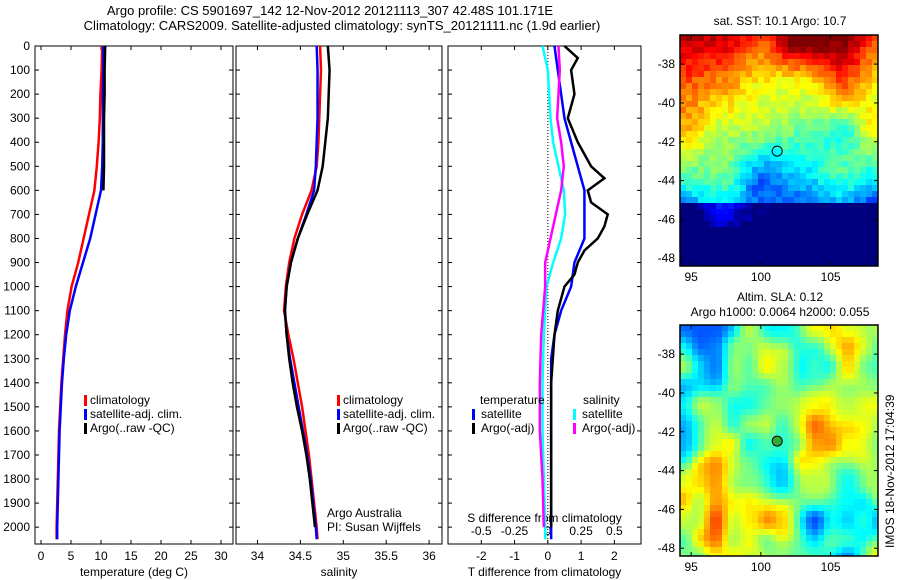 This screenshot has width=900, height=580. What do you see at coordinates (545, 572) in the screenshot?
I see `x-axis-label: T difference from climatology` at bounding box center [545, 572].